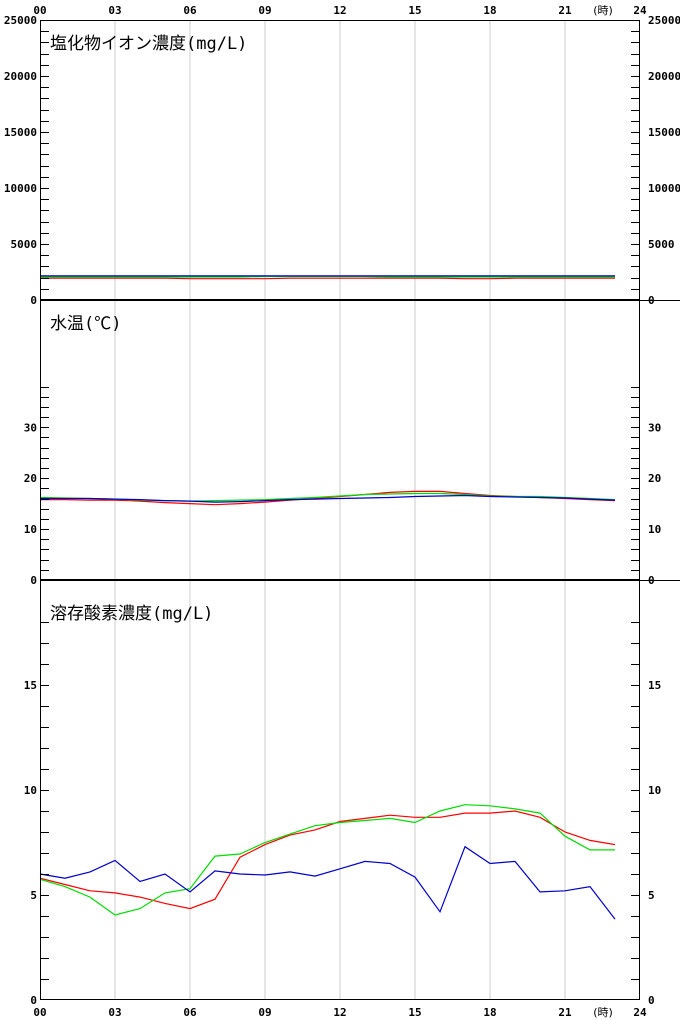 This screenshot has width=680, height=1020. I want to click on x-tick-label-top: 18, so click(489, 10).